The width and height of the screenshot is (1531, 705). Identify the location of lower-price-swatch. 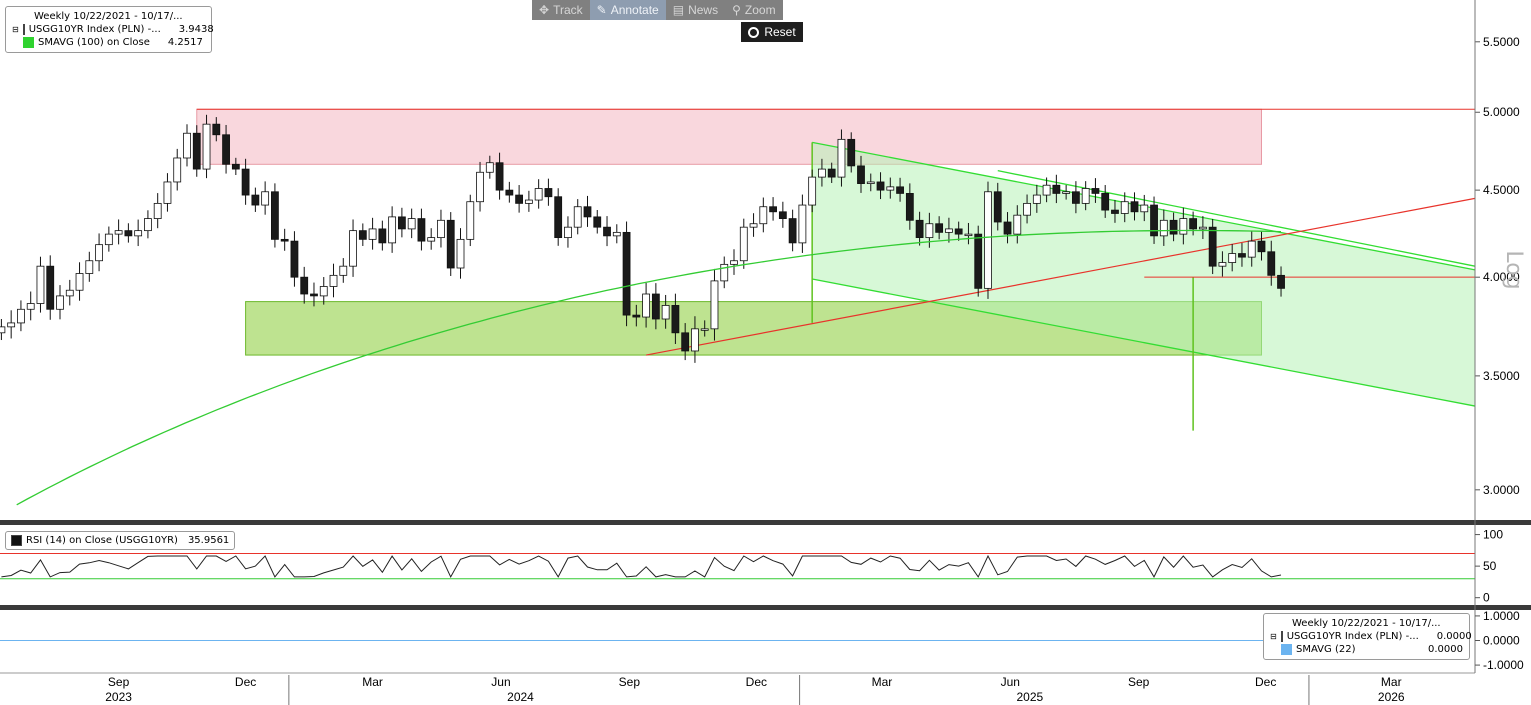
(1281, 636).